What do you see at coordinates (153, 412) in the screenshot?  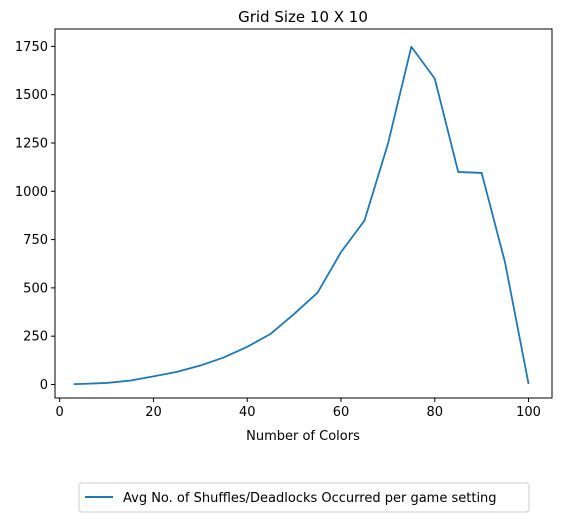 I see `x-tick-label: 20` at bounding box center [153, 412].